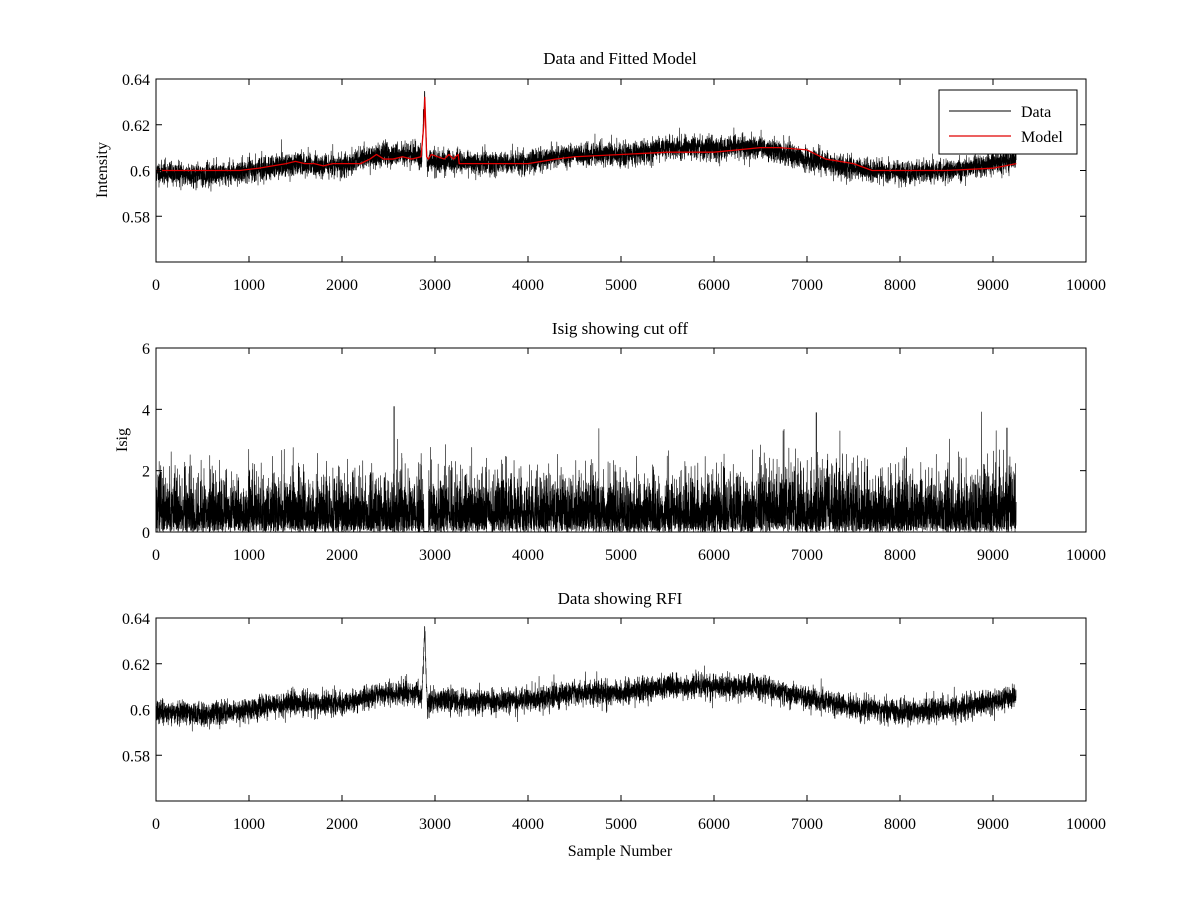 The width and height of the screenshot is (1200, 900). Describe the element at coordinates (146, 472) in the screenshot. I see `y-tick-label: 2` at that location.